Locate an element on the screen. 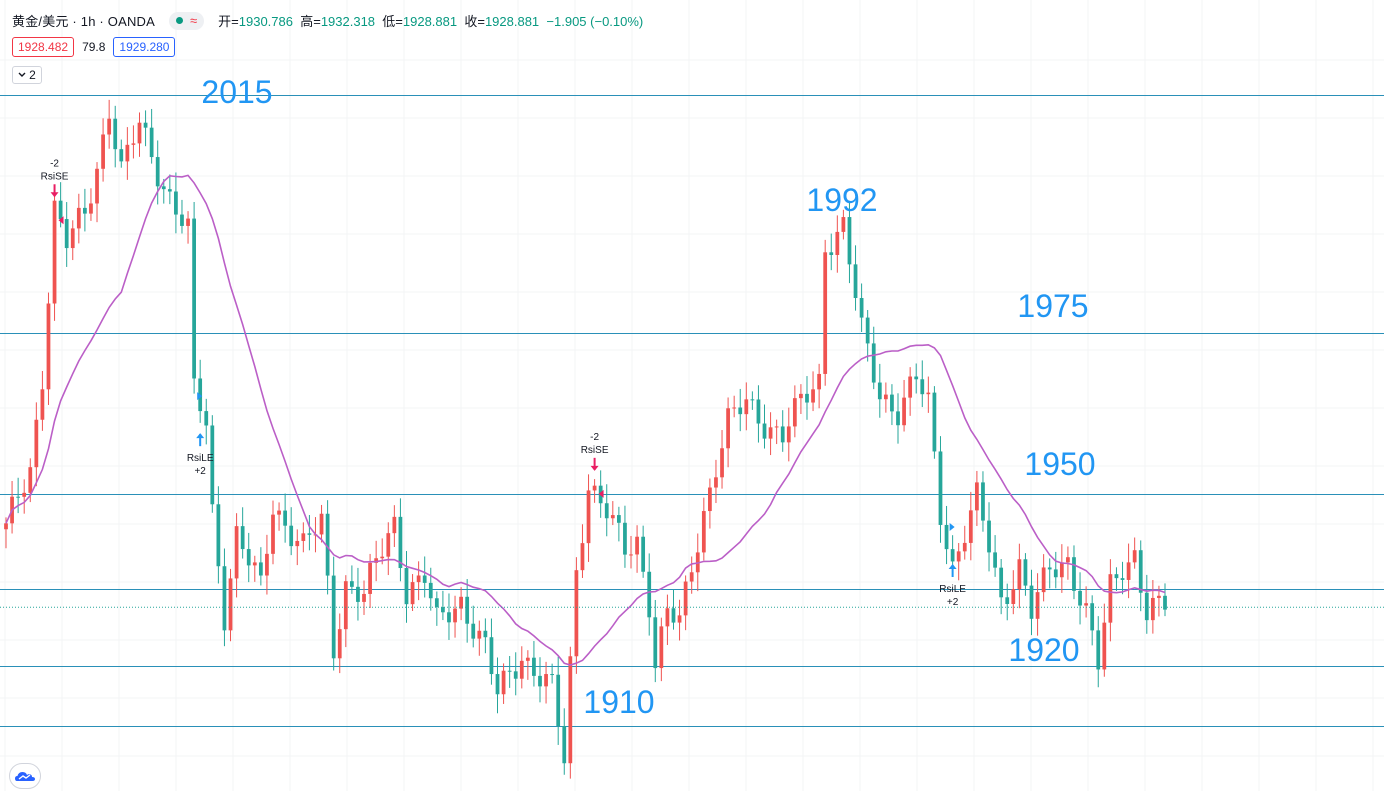  level-label: 1920 is located at coordinates (1043, 650).